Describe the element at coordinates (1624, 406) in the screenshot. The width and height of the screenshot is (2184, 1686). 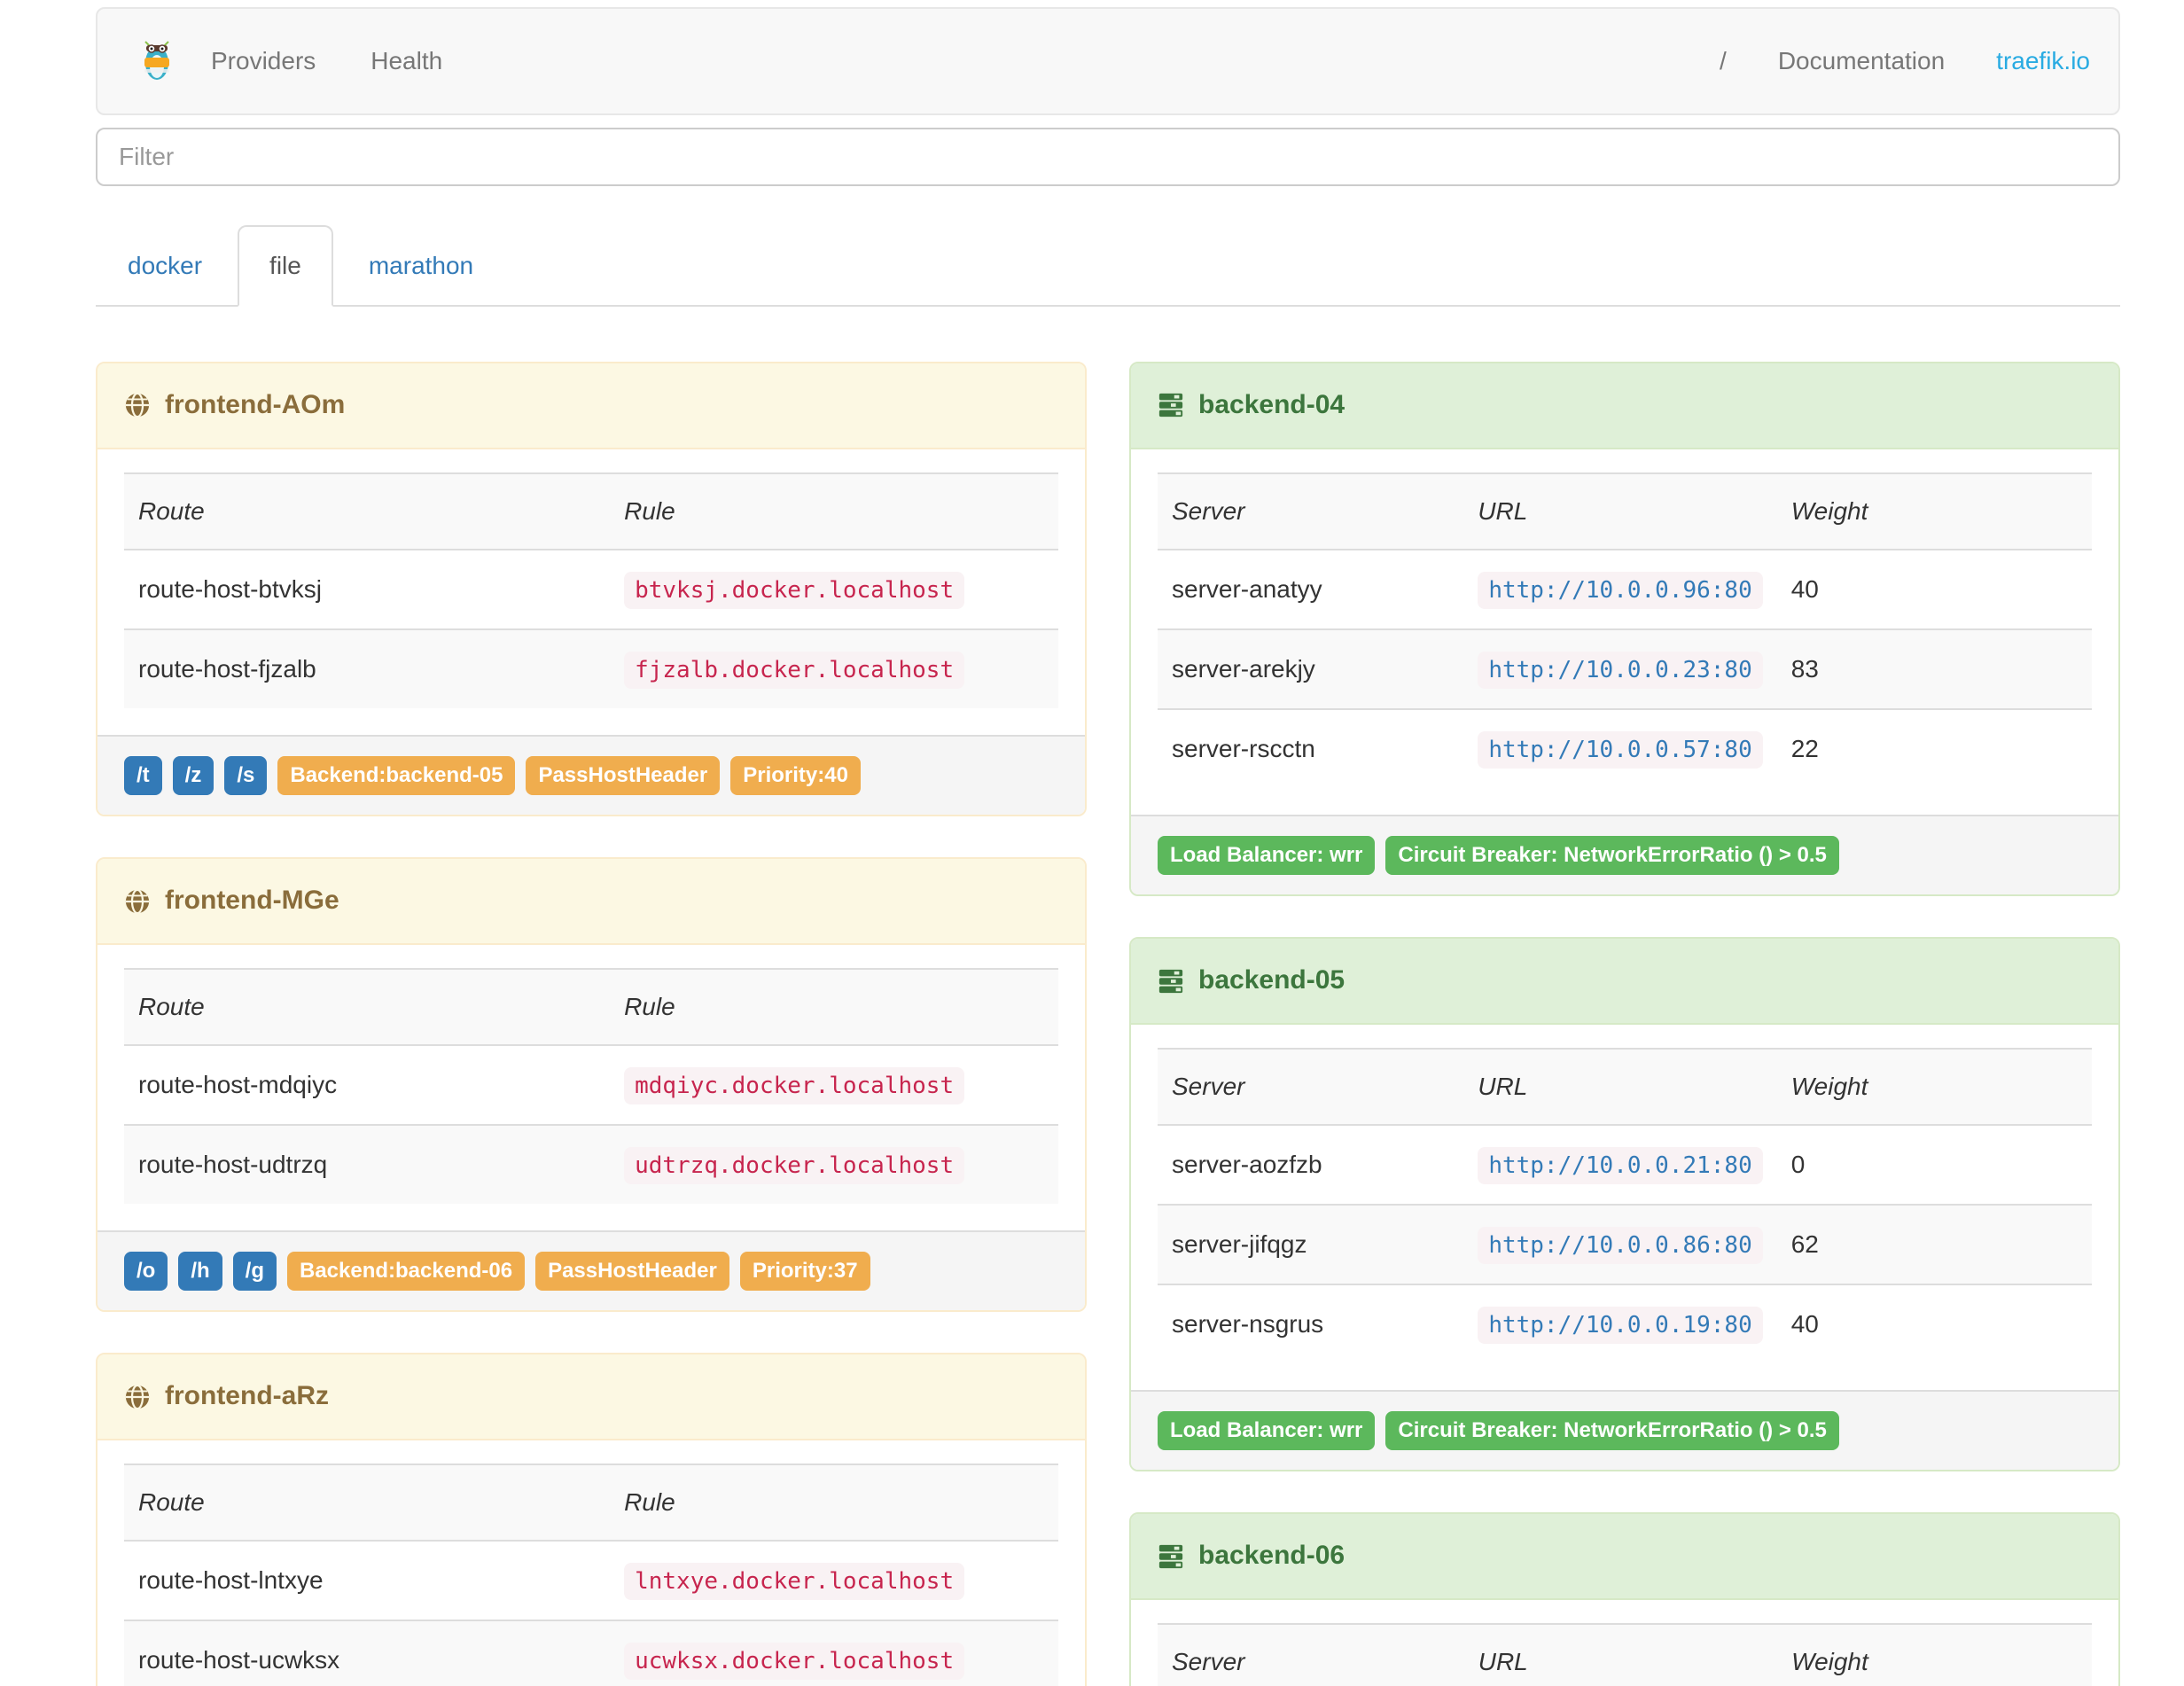
I see `backend-card-header: backend-04` at that location.